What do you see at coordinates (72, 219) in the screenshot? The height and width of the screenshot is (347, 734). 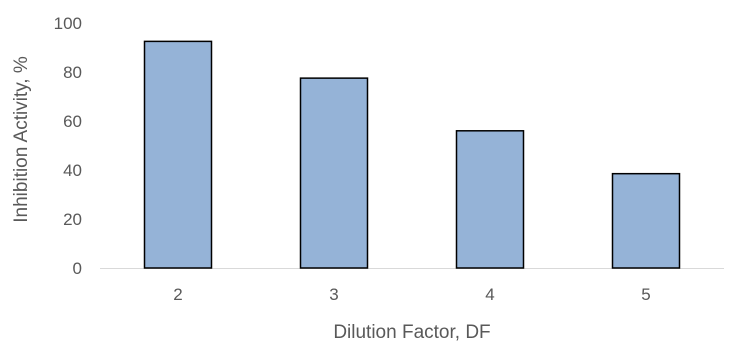 I see `y-tick-label: 20` at bounding box center [72, 219].